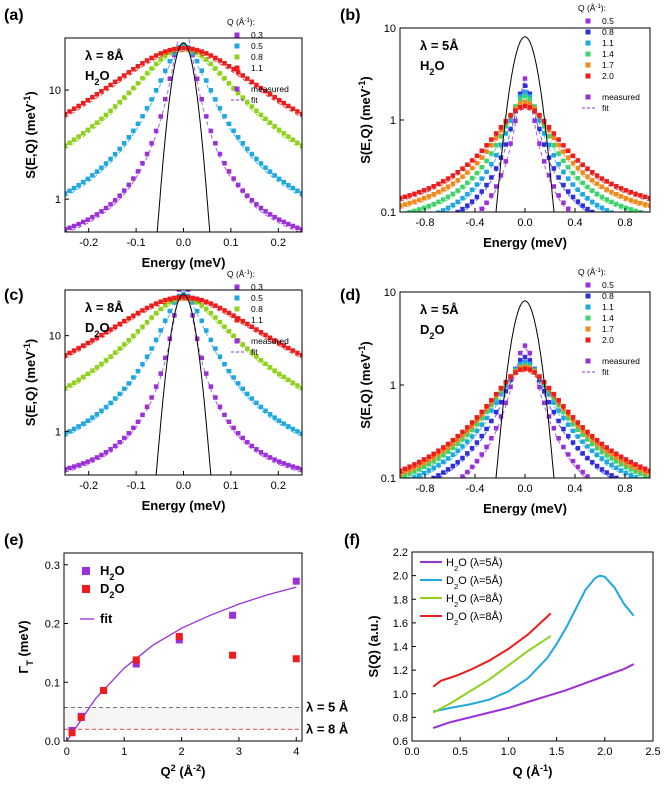  What do you see at coordinates (393, 386) in the screenshot?
I see `y-tick-label: 1` at bounding box center [393, 386].